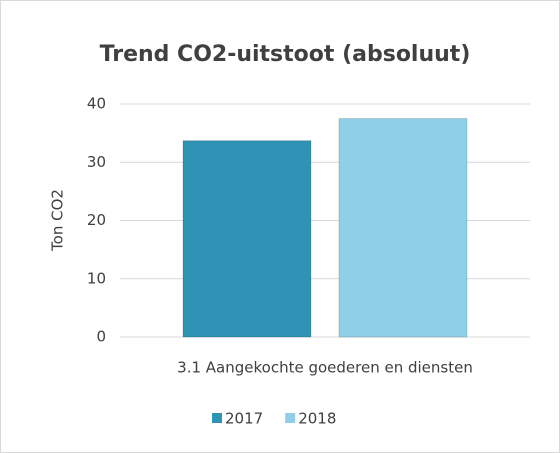 This screenshot has width=560, height=453. Describe the element at coordinates (317, 419) in the screenshot. I see `legend-label: 2018` at that location.